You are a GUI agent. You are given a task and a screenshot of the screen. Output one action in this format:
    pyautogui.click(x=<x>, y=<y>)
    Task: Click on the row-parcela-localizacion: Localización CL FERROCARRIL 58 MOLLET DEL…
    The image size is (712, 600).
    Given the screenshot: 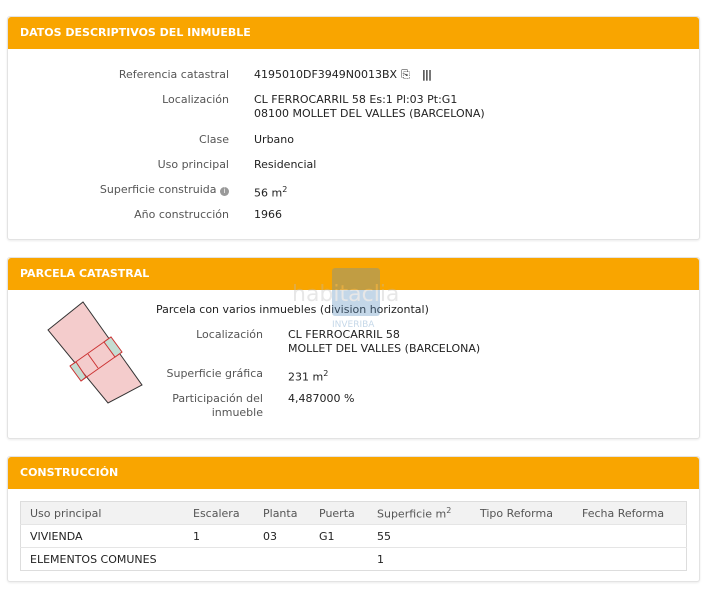 What is the action you would take?
    pyautogui.click(x=240, y=342)
    